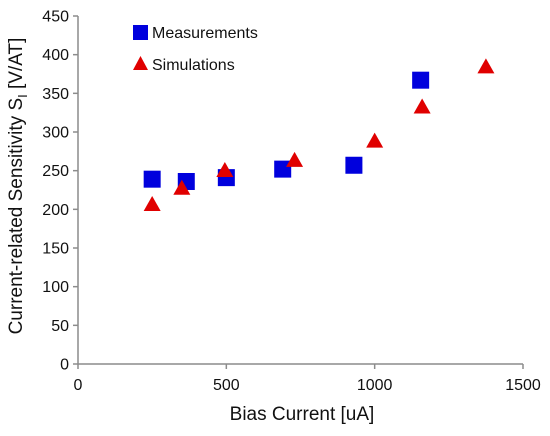  I want to click on y-tick-label: 450, so click(55, 17).